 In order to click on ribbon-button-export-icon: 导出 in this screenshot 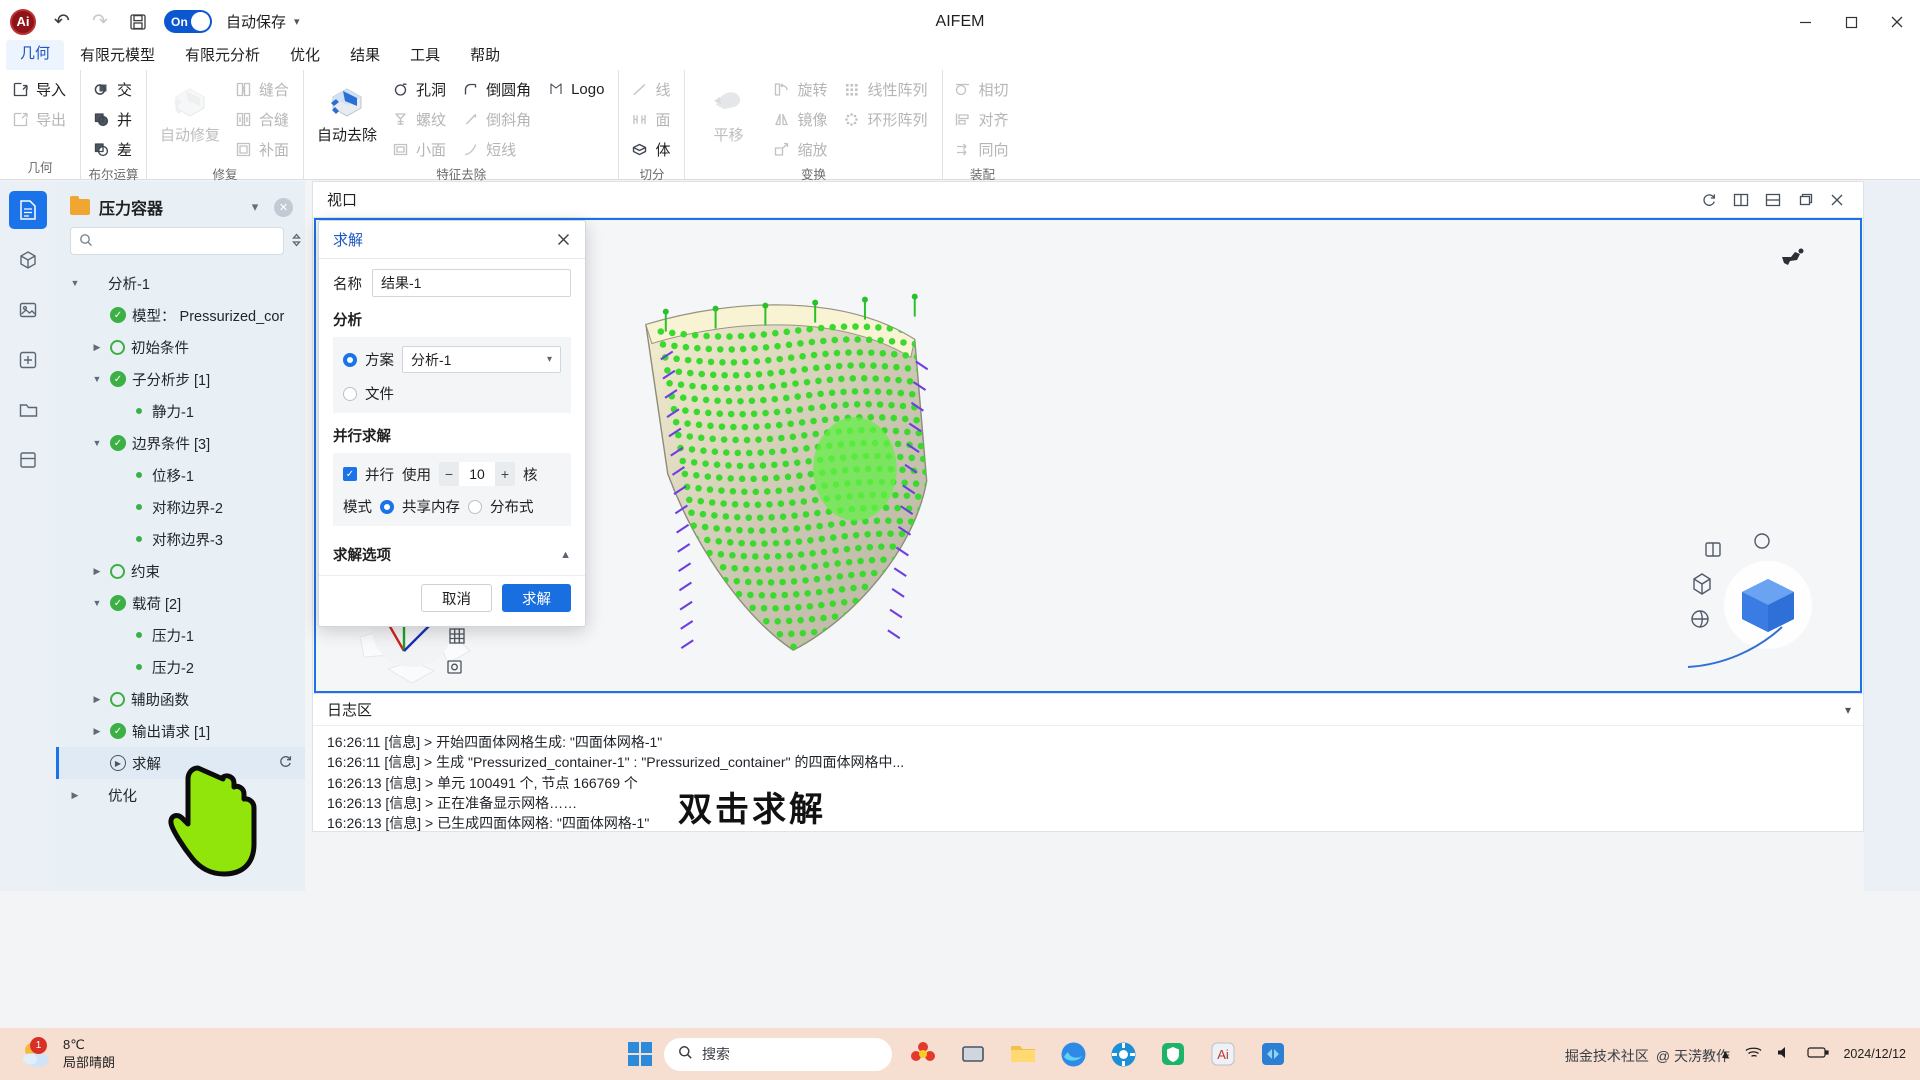, I will do `click(40, 119)`.